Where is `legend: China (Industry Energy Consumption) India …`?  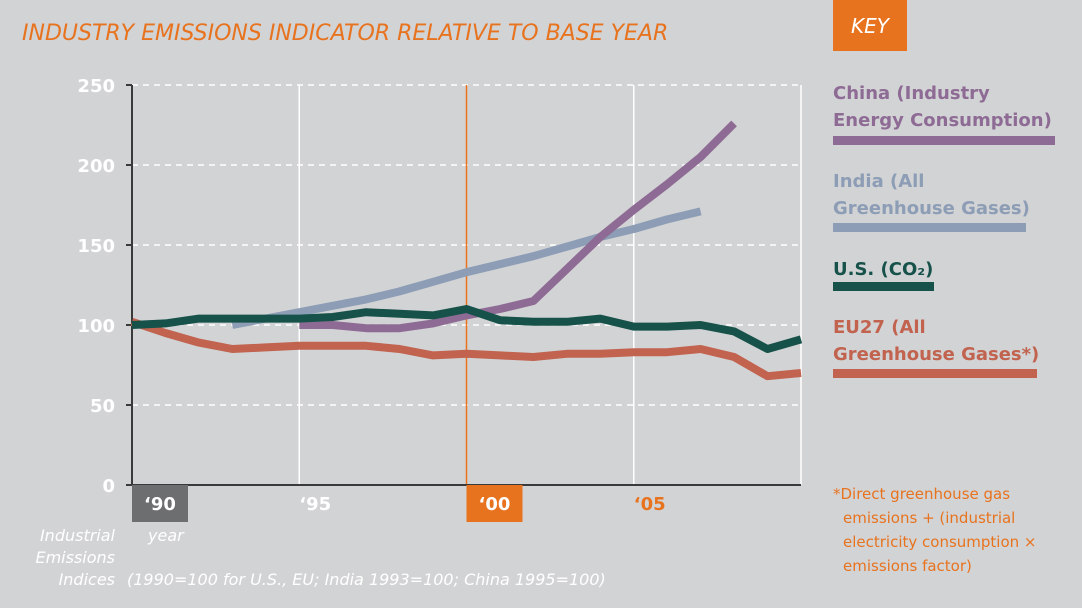
legend: China (Industry Energy Consumption) India … is located at coordinates (944, 230).